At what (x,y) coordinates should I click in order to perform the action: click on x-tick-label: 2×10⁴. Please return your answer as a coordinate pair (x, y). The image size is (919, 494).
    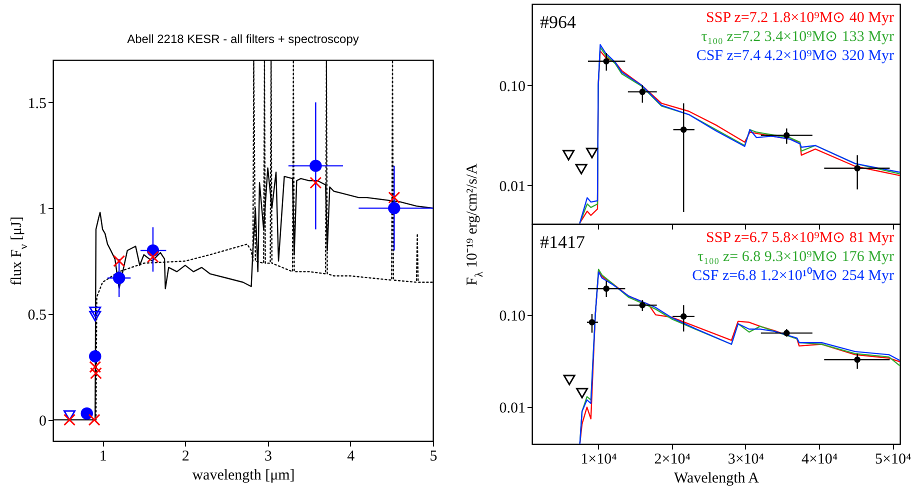
    Looking at the image, I should click on (672, 460).